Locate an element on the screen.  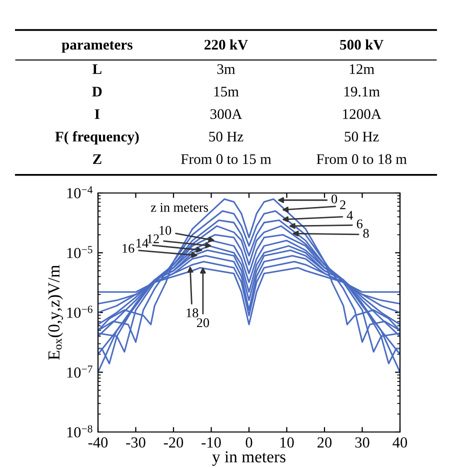
annotation: 20 is located at coordinates (203, 323).